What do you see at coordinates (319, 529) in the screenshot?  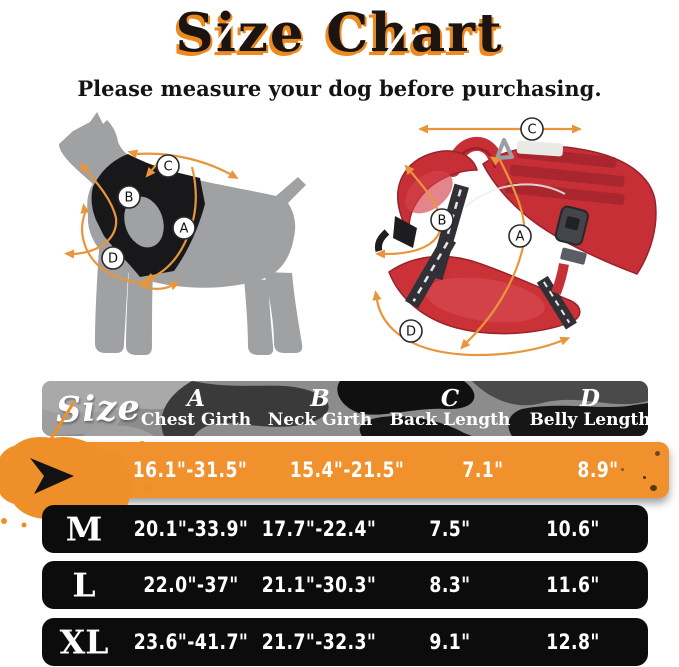 I see `neck-girth-value: 17.7"-22.4"` at bounding box center [319, 529].